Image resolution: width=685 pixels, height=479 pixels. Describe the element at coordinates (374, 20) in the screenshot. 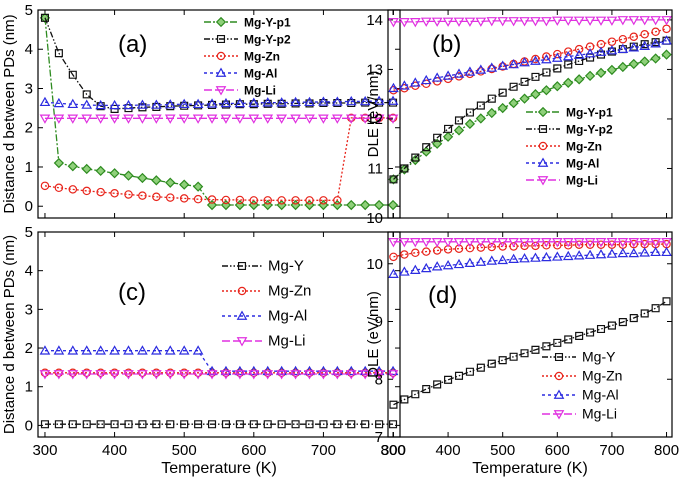

I see `y-tick-label: 14` at that location.